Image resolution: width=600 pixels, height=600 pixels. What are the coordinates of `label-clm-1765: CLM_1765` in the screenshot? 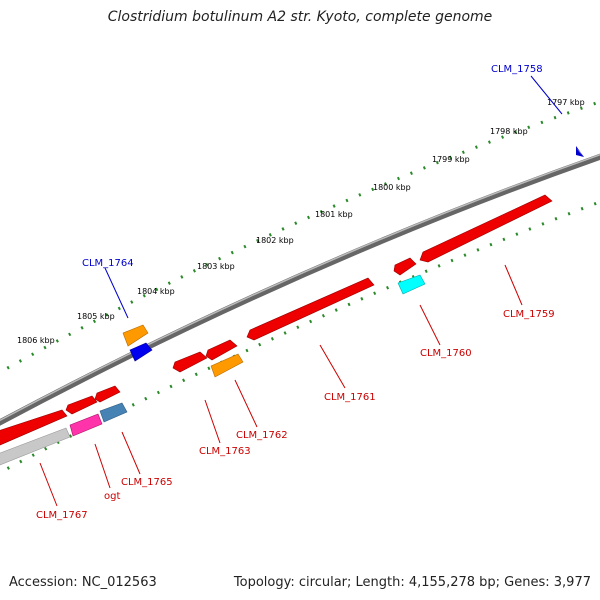 It's located at (147, 482).